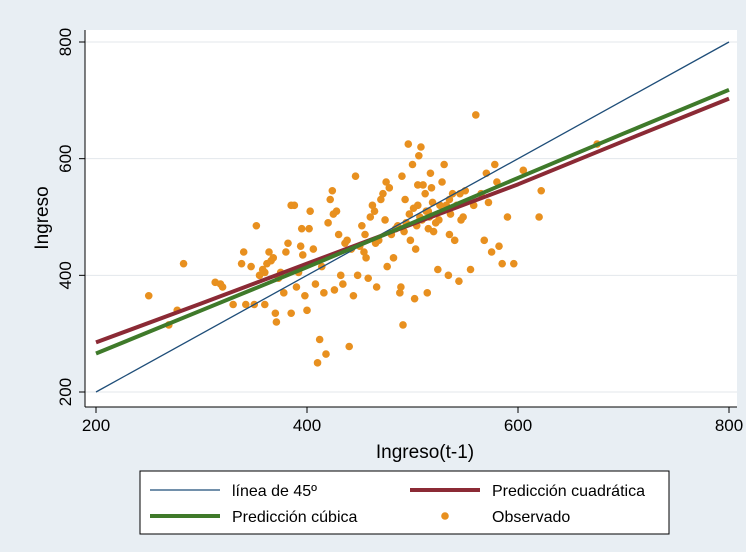 The height and width of the screenshot is (552, 746). Describe the element at coordinates (568, 491) in the screenshot. I see `legend-label-quadratic: Predicción cuadrática` at that location.